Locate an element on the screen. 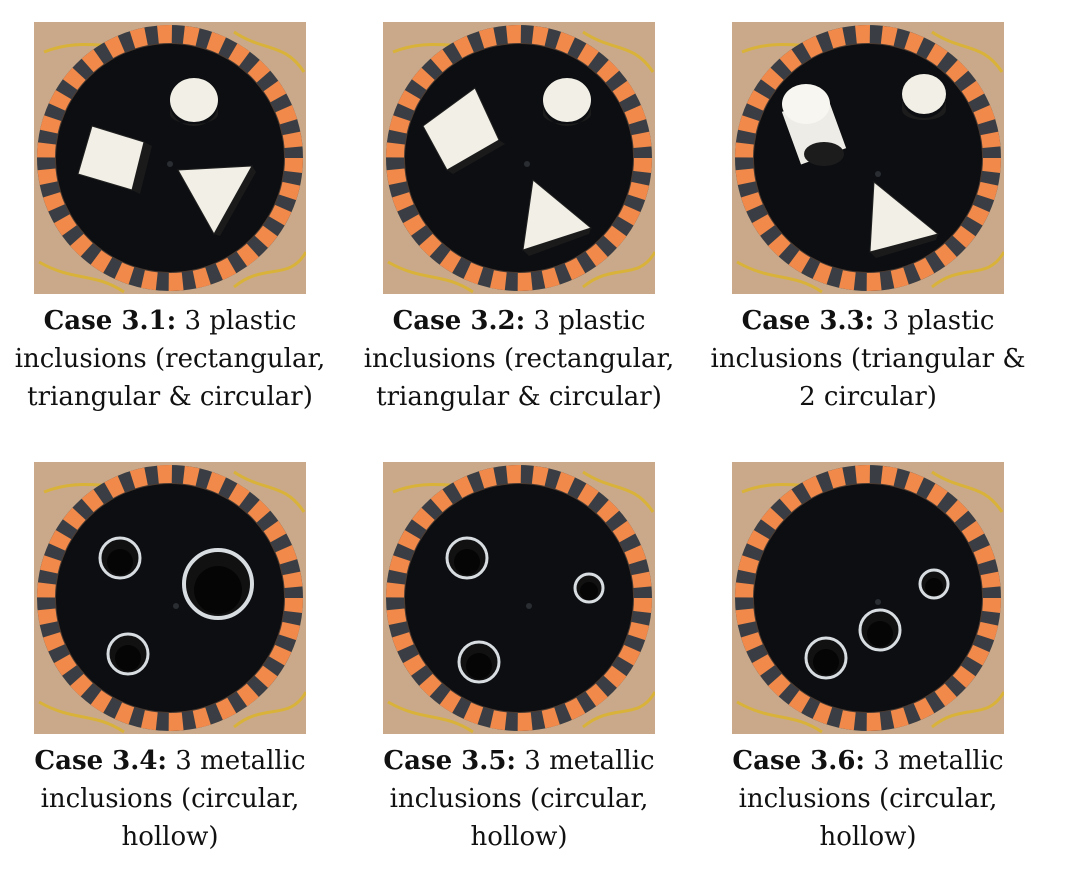 This screenshot has height=875, width=1079. caption-line: inclusions (triangular & is located at coordinates (868, 359).